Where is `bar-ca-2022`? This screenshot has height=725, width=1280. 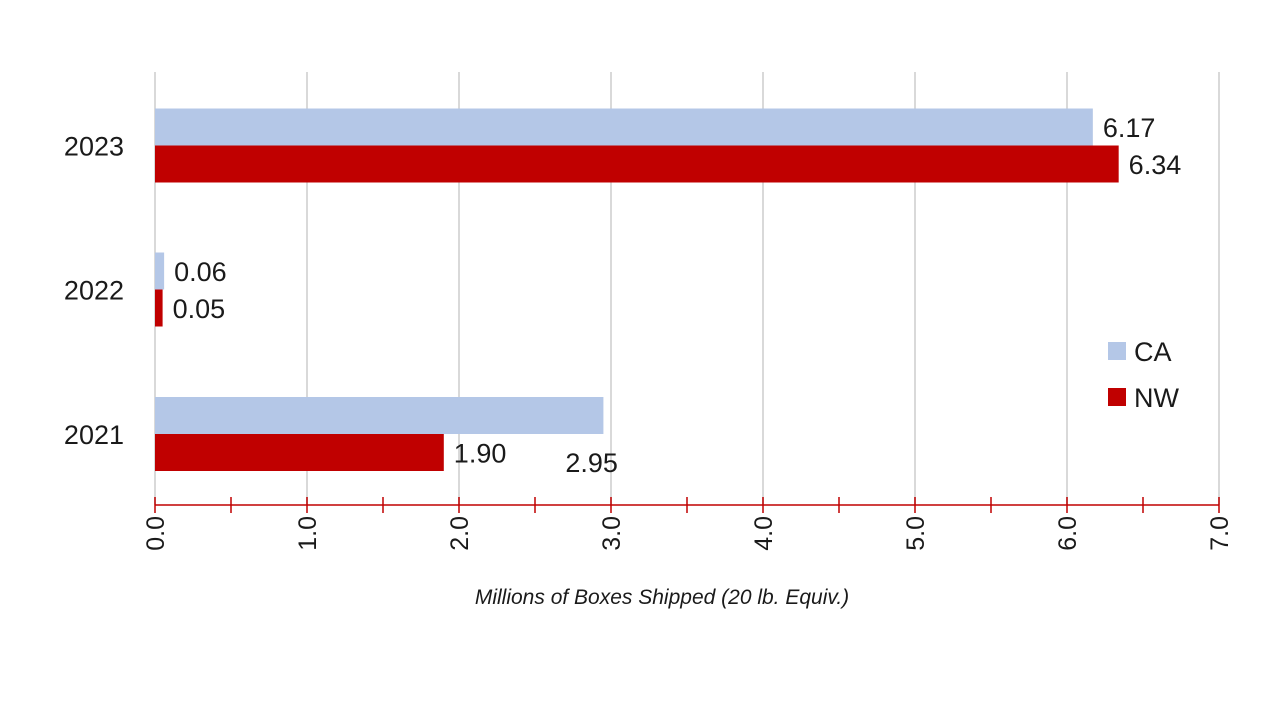
bar-ca-2022 is located at coordinates (160, 271).